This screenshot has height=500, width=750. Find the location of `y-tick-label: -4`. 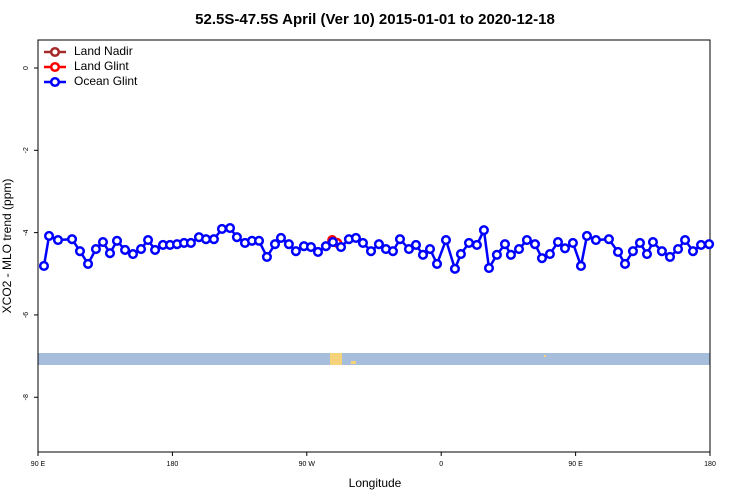

y-tick-label: -4 is located at coordinates (26, 232).